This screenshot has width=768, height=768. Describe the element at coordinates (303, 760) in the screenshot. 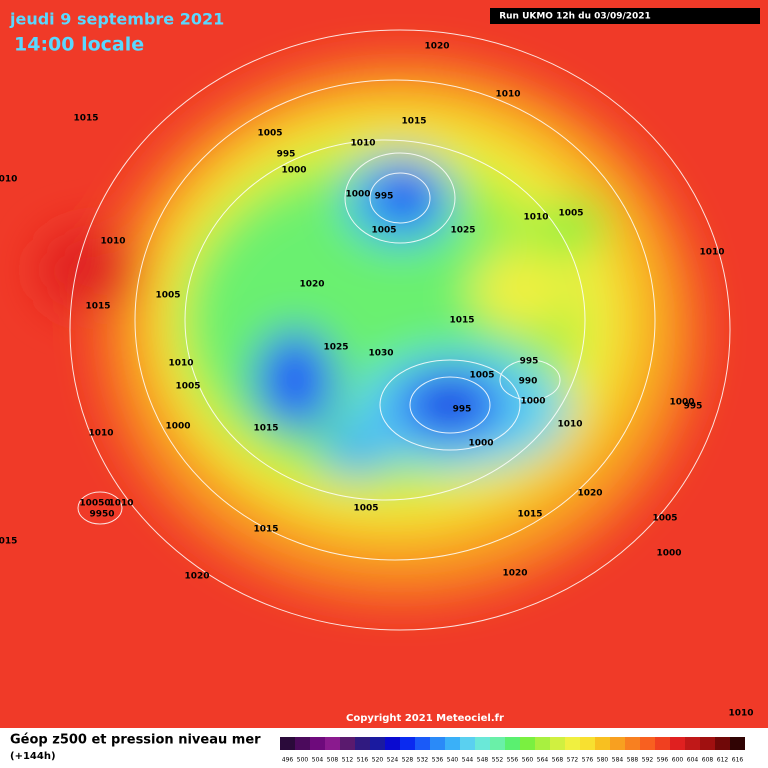

I see `scale-label: 500` at that location.